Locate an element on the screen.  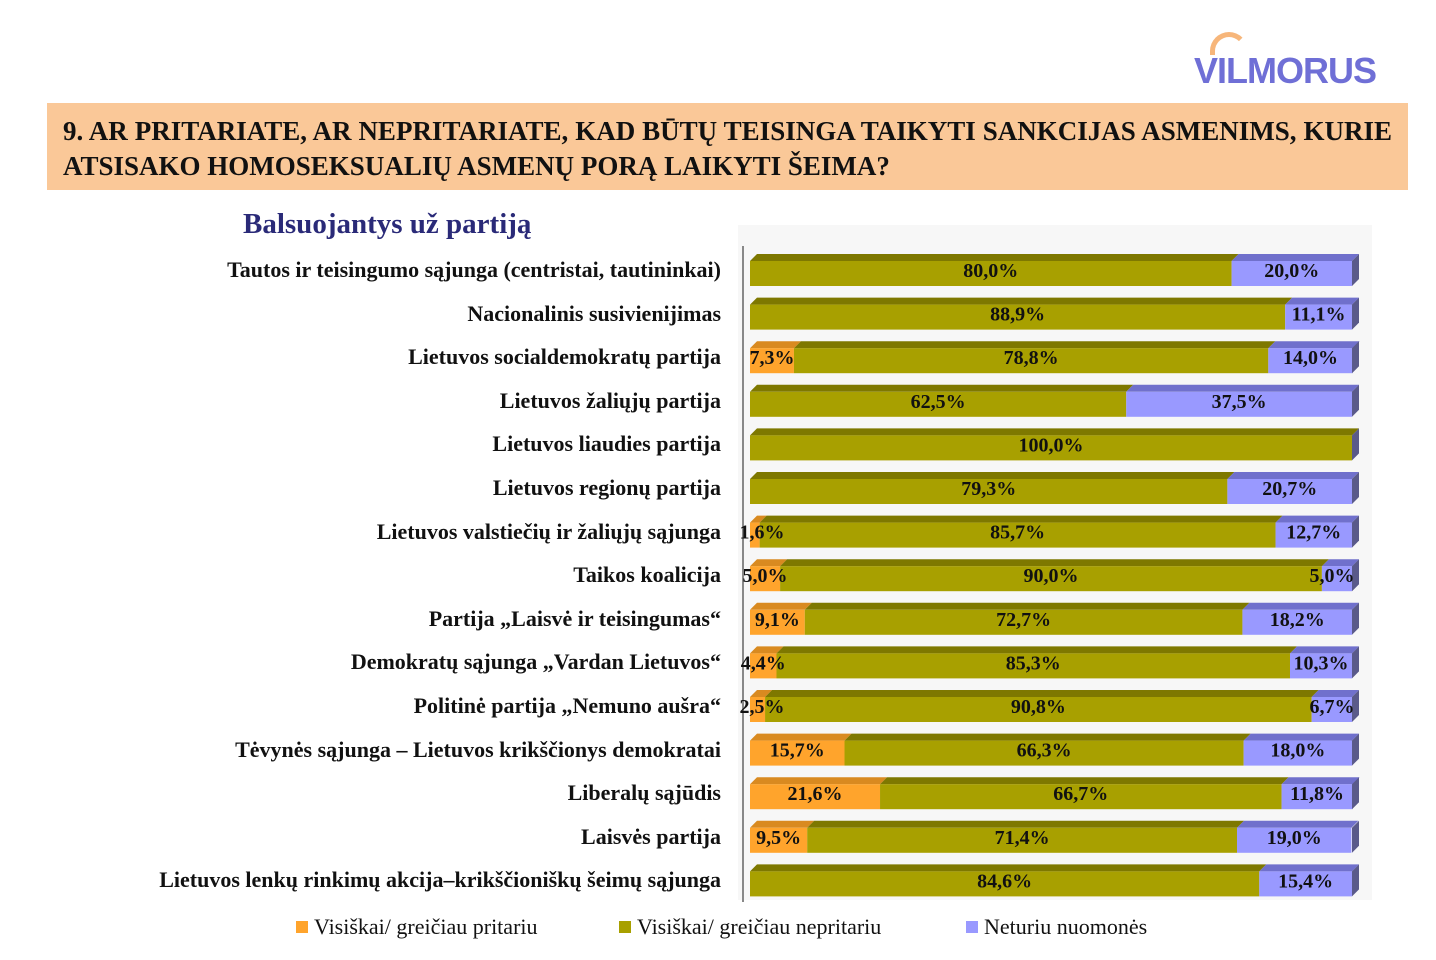
category-label: Liberalų sąjūdis is located at coordinates (644, 793).